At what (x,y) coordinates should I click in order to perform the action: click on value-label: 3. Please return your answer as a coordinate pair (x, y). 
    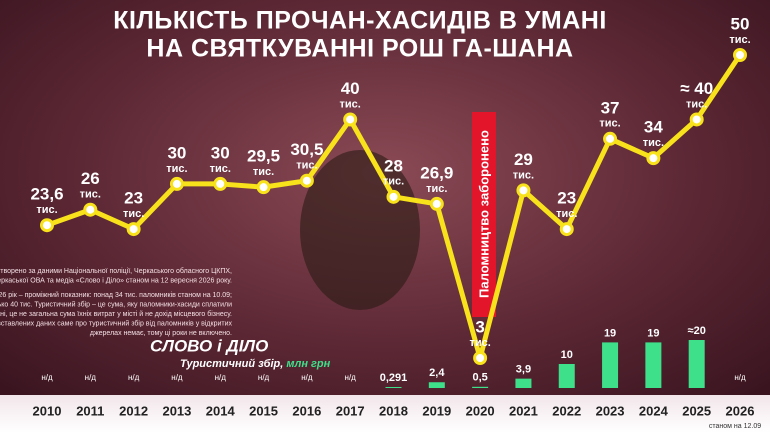
    Looking at the image, I should click on (479, 326).